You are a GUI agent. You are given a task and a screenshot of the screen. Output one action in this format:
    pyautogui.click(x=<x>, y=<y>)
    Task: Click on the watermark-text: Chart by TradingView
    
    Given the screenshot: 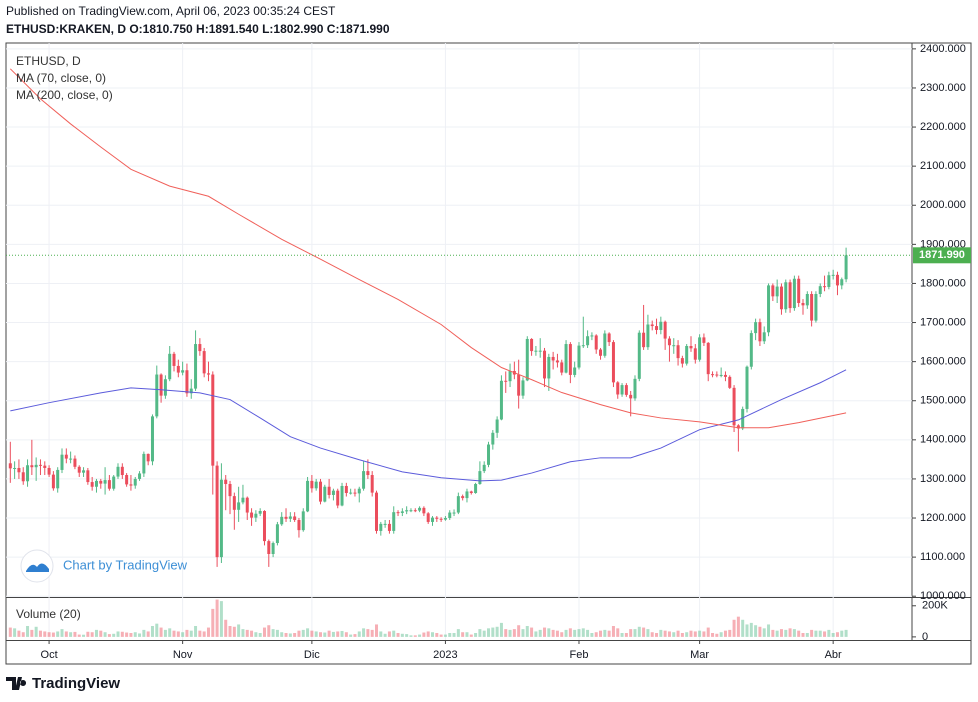 What is the action you would take?
    pyautogui.click(x=125, y=564)
    